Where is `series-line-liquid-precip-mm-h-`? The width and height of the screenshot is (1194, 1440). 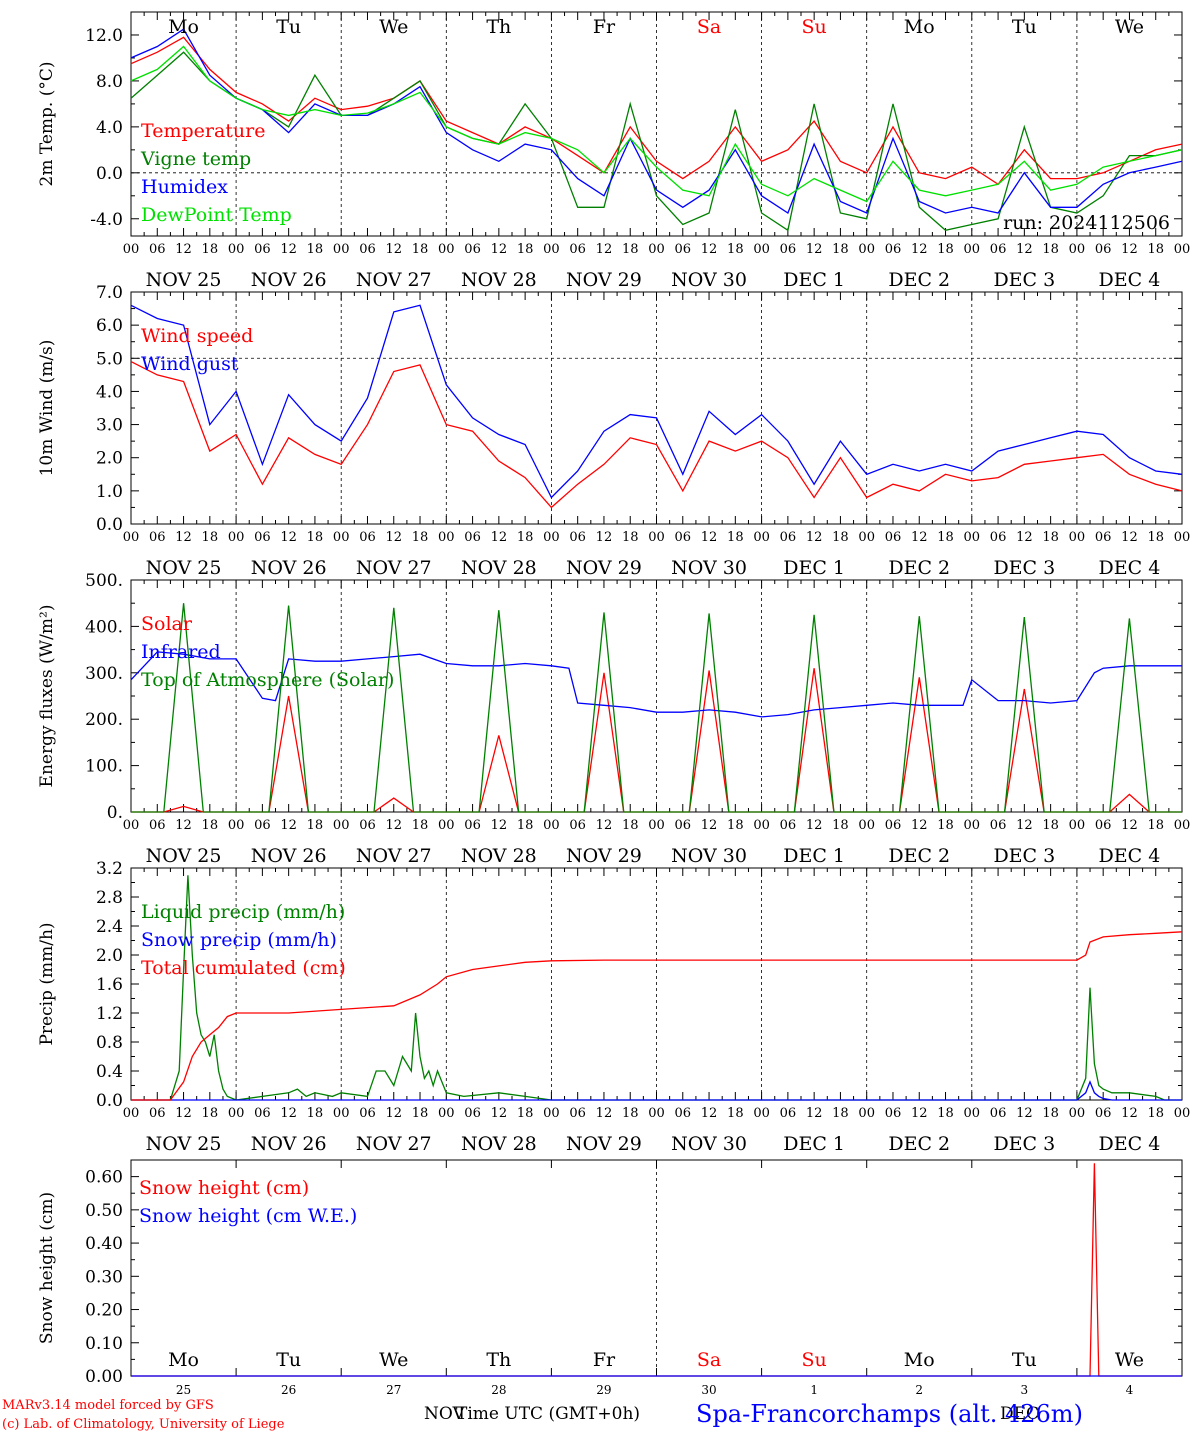
series-line-liquid-precip-mm-h- is located at coordinates (656, 988).